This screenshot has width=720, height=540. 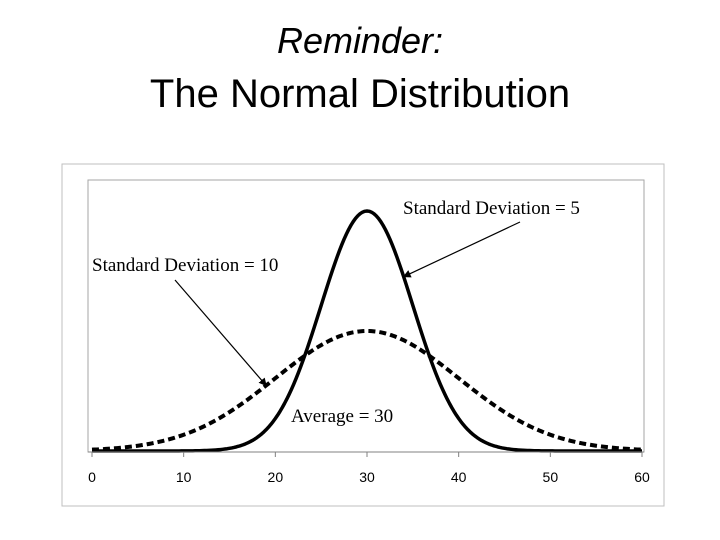 I want to click on x-tick-label: 10, so click(x=184, y=477).